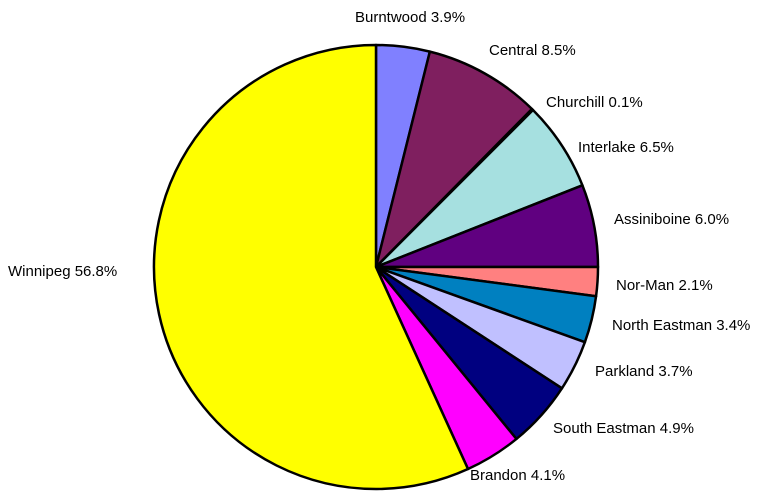 Image resolution: width=784 pixels, height=491 pixels. Describe the element at coordinates (532, 50) in the screenshot. I see `slice-label-central: Central 8.5%` at that location.